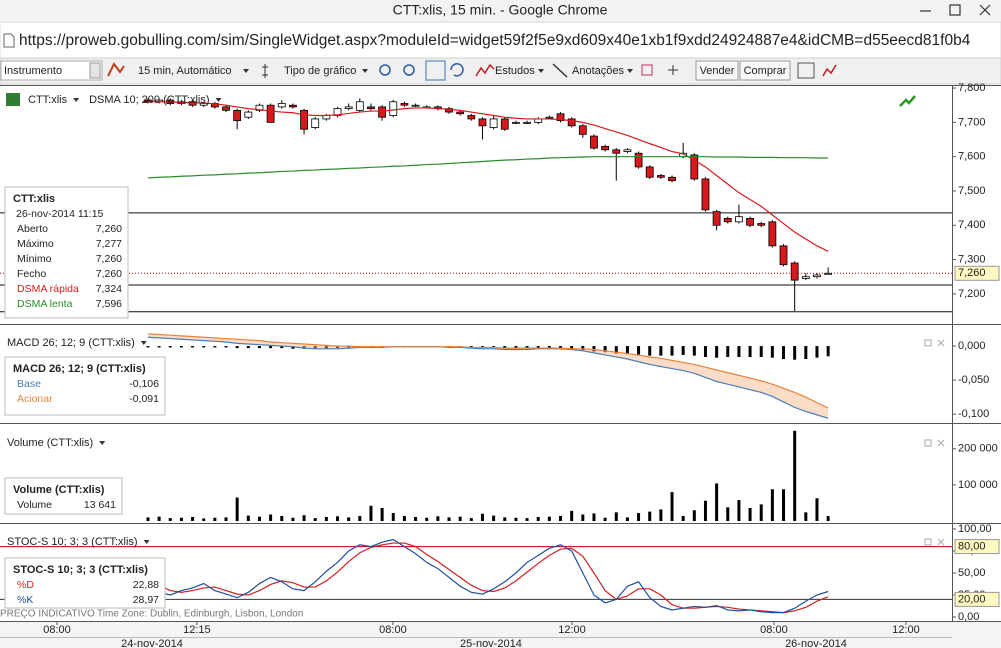 The height and width of the screenshot is (648, 1001). I want to click on buy-label: Comprar, so click(765, 71).